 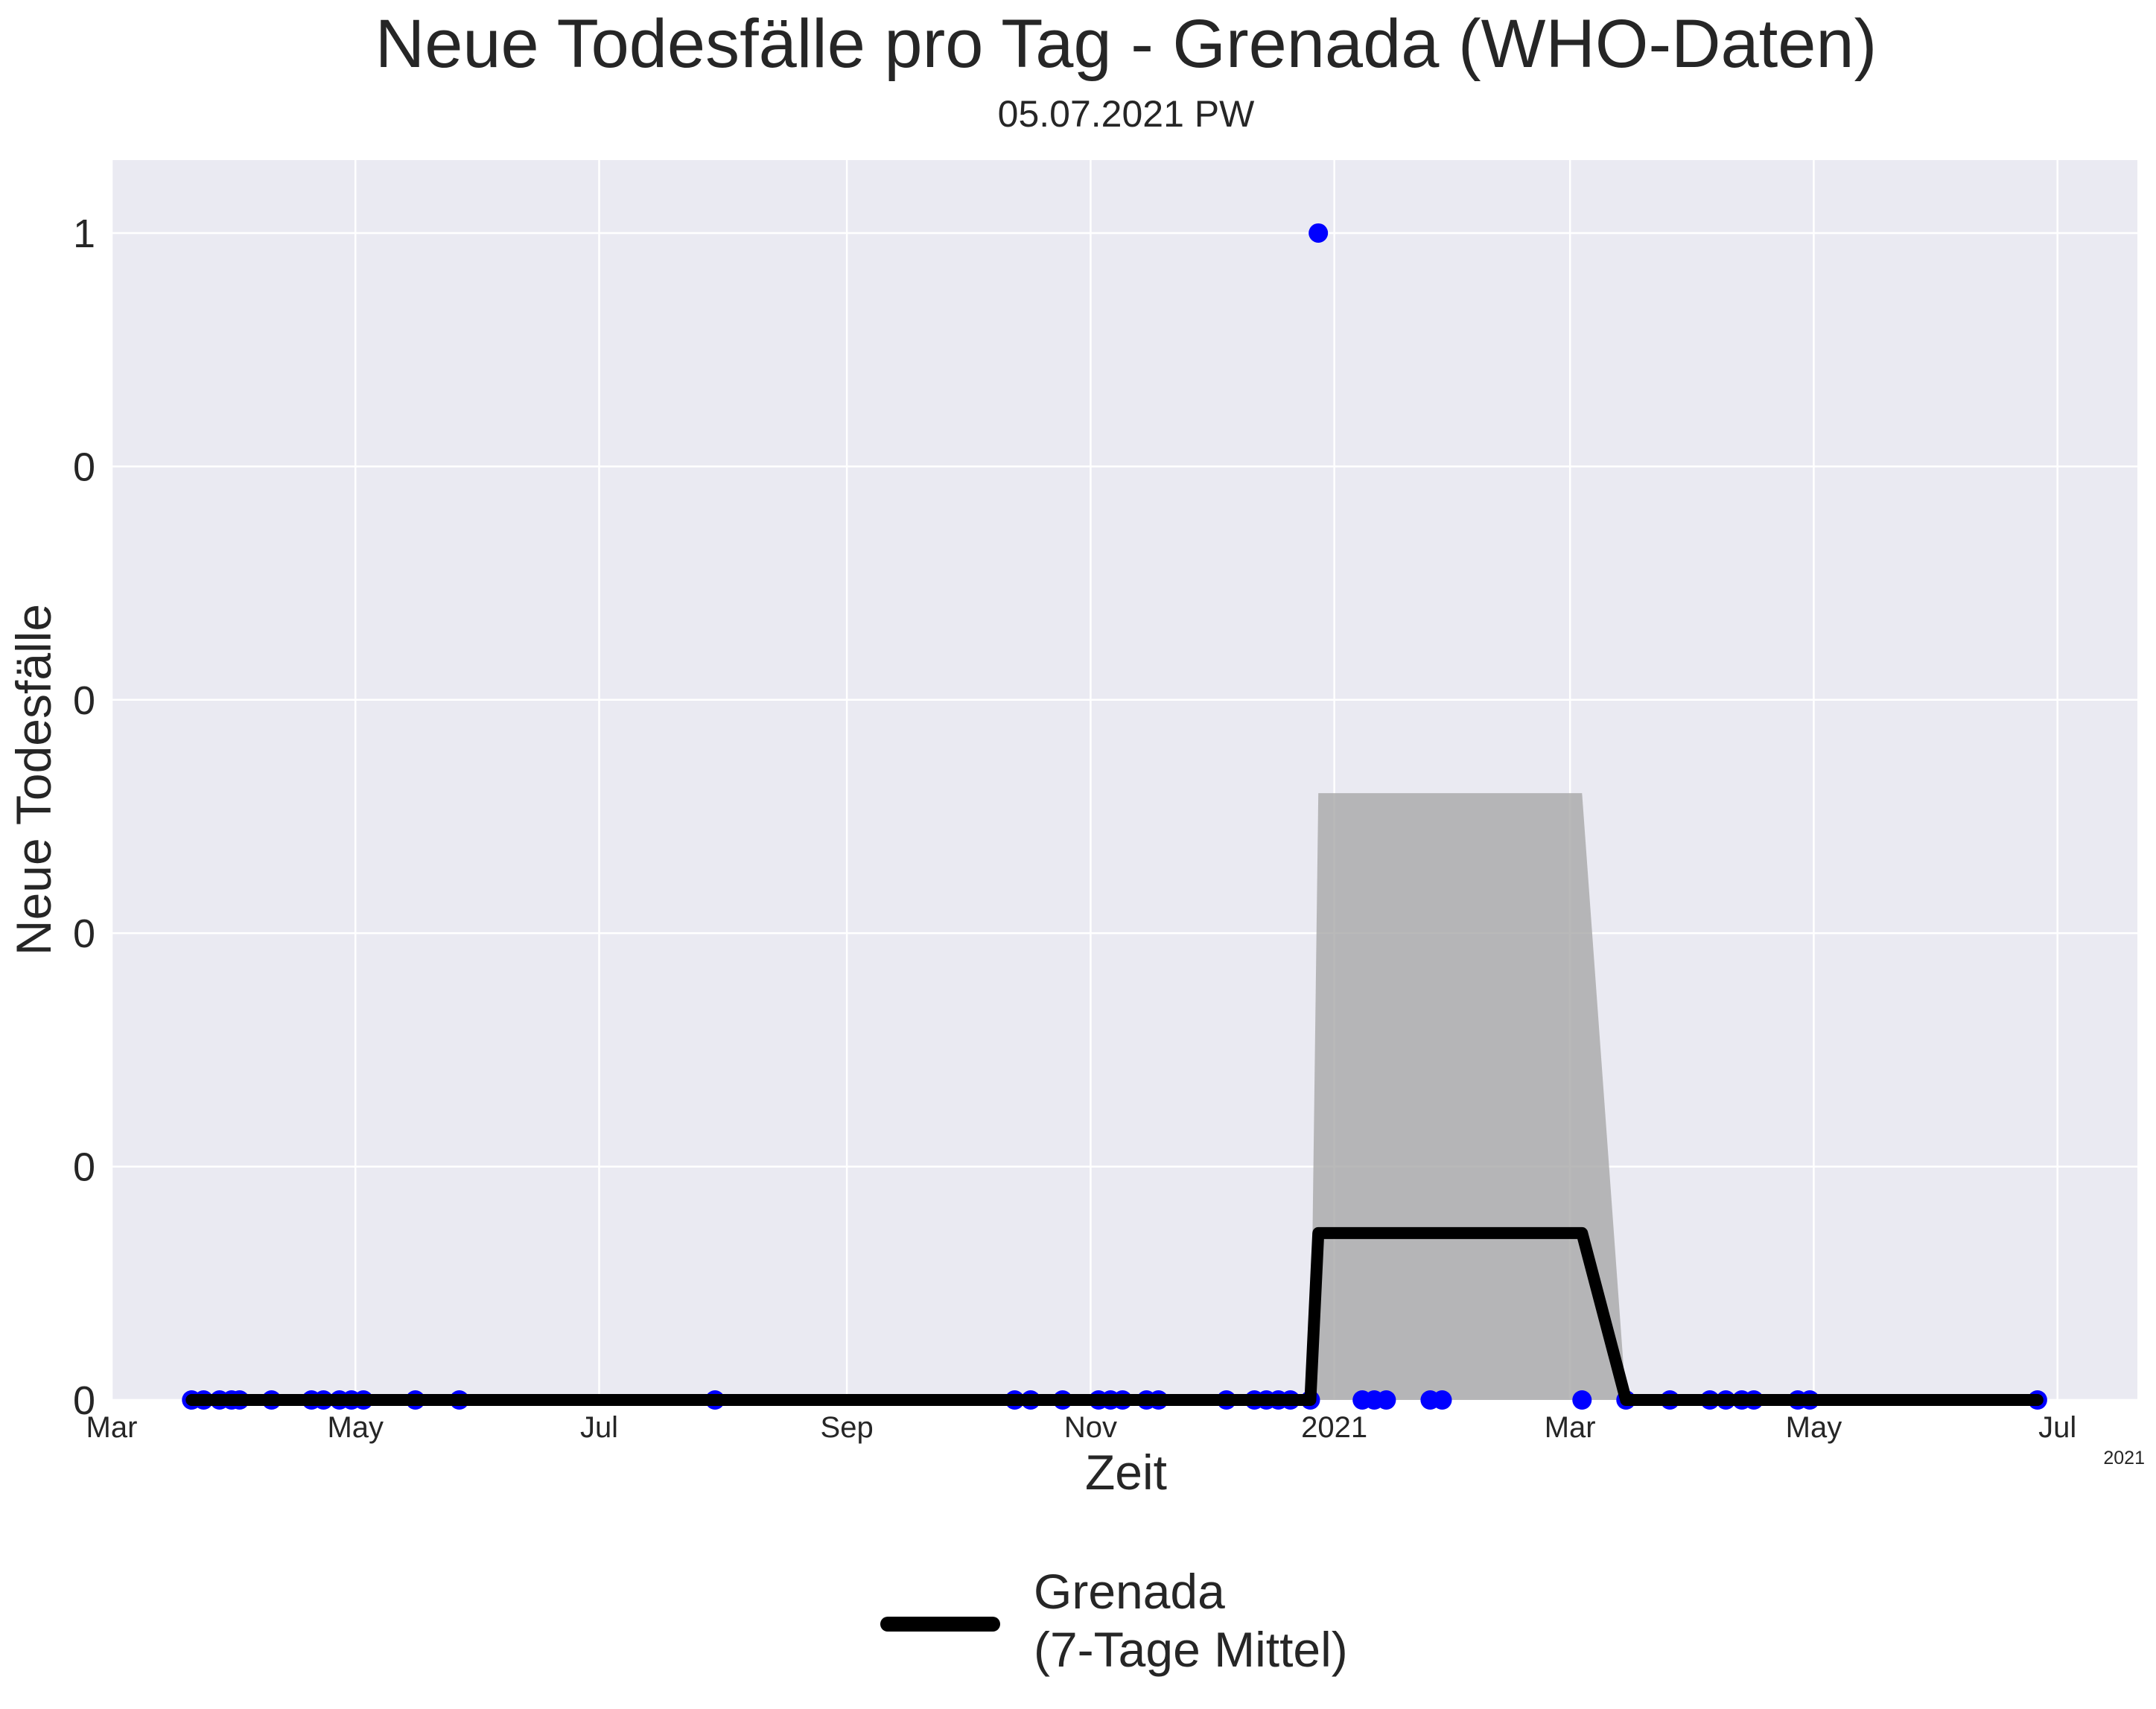 I want to click on x-tick-label-5: 2021, so click(x=1334, y=1427).